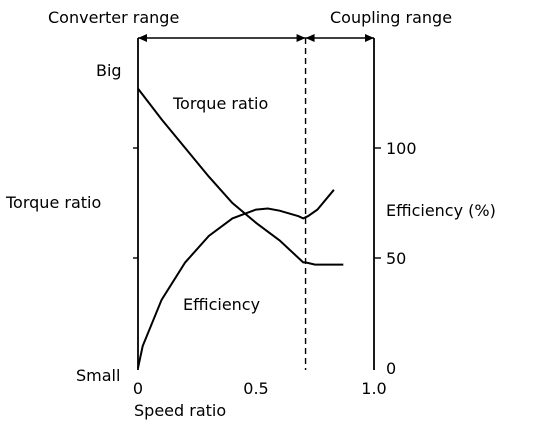 The width and height of the screenshot is (544, 426). I want to click on right-tick-label-1: 50, so click(396, 258).